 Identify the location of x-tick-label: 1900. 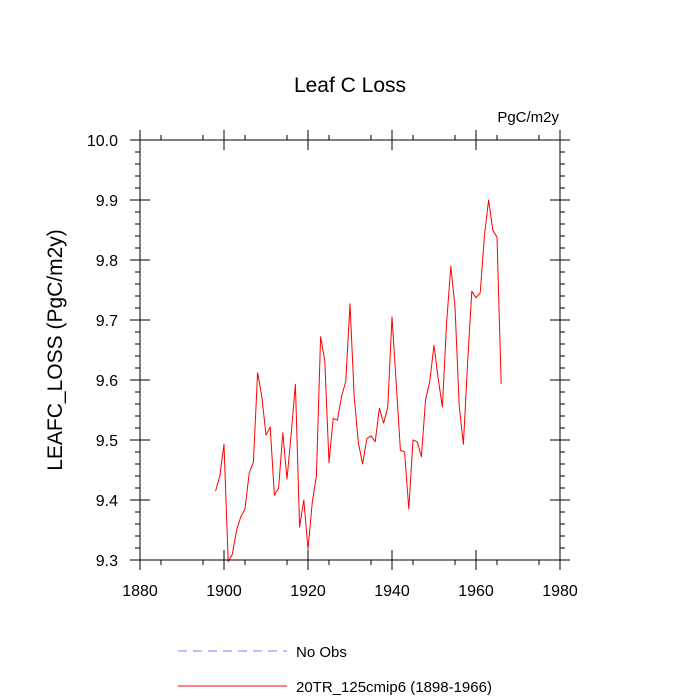
(224, 591).